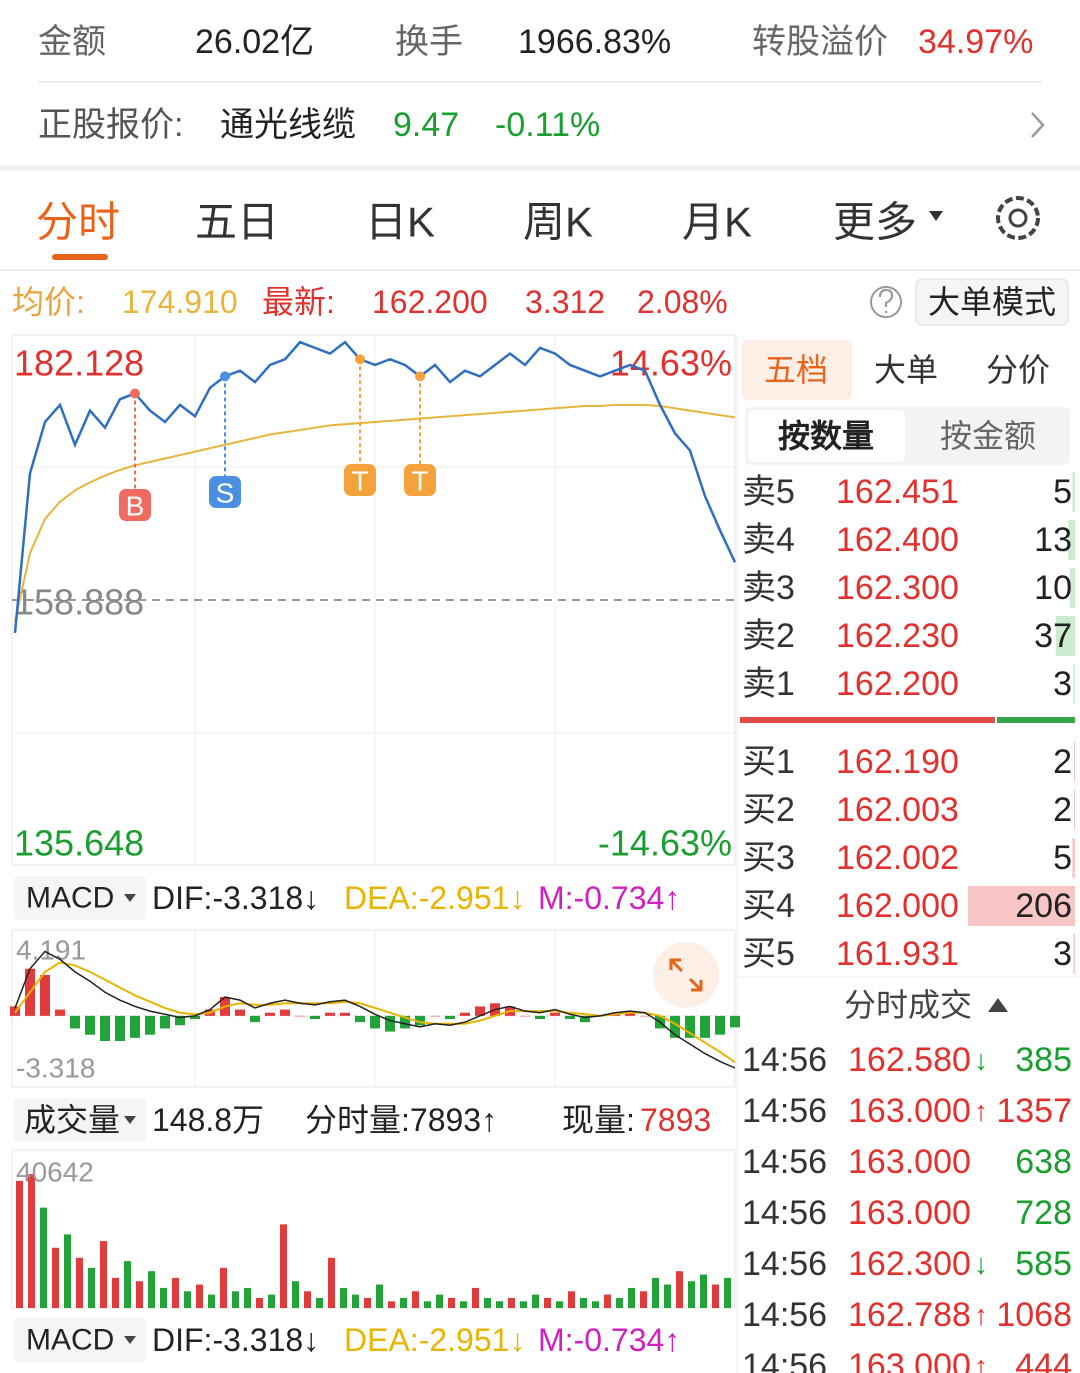 This screenshot has width=1080, height=1373. What do you see at coordinates (1053, 588) in the screenshot?
I see `level-qty: 10` at bounding box center [1053, 588].